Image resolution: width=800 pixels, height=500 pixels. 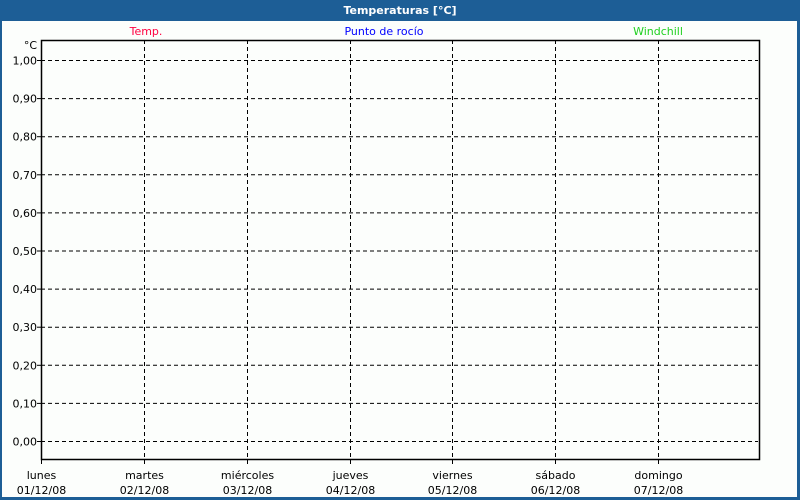 I want to click on y-tick-label: 0,60, so click(x=25, y=213).